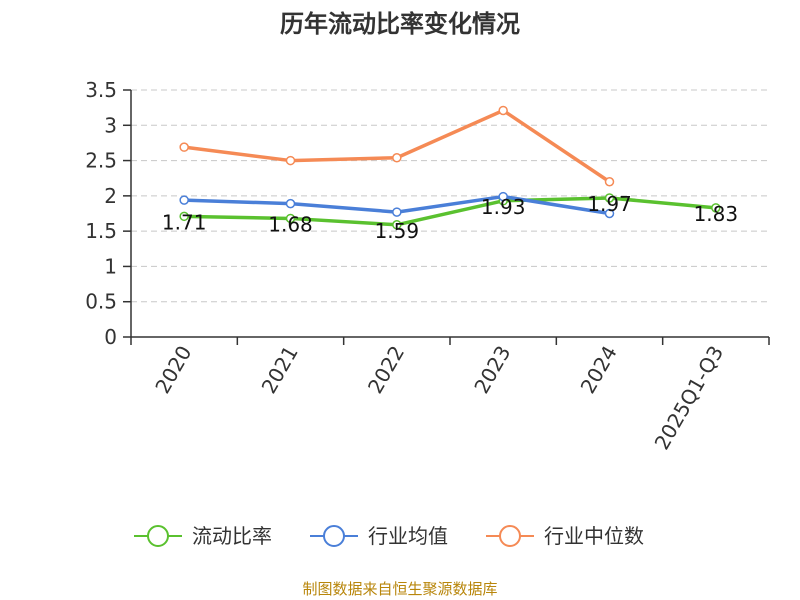  Describe the element at coordinates (101, 231) in the screenshot. I see `y-tick-label: 1.5` at that location.